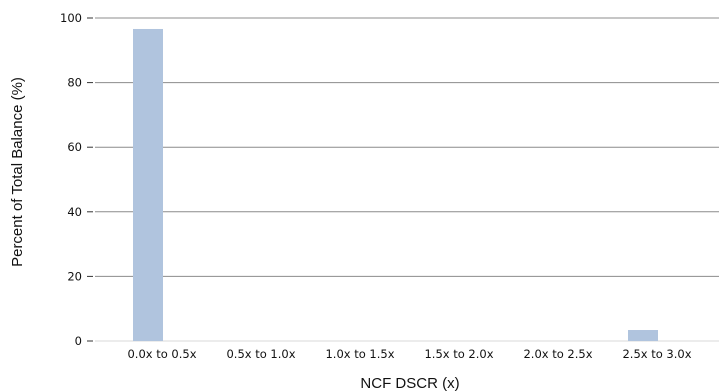  I want to click on y-tick-label-40: 40, so click(74, 212).